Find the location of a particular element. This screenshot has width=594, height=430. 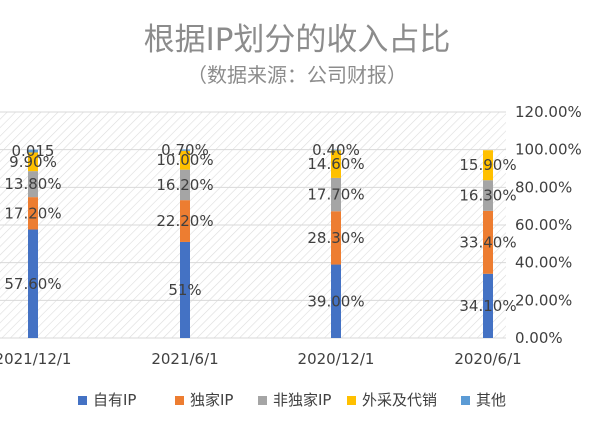

x-axis: 2021/12/1 2021/6/1 2020/12/1 2020/6/1 is located at coordinates (261, 359).